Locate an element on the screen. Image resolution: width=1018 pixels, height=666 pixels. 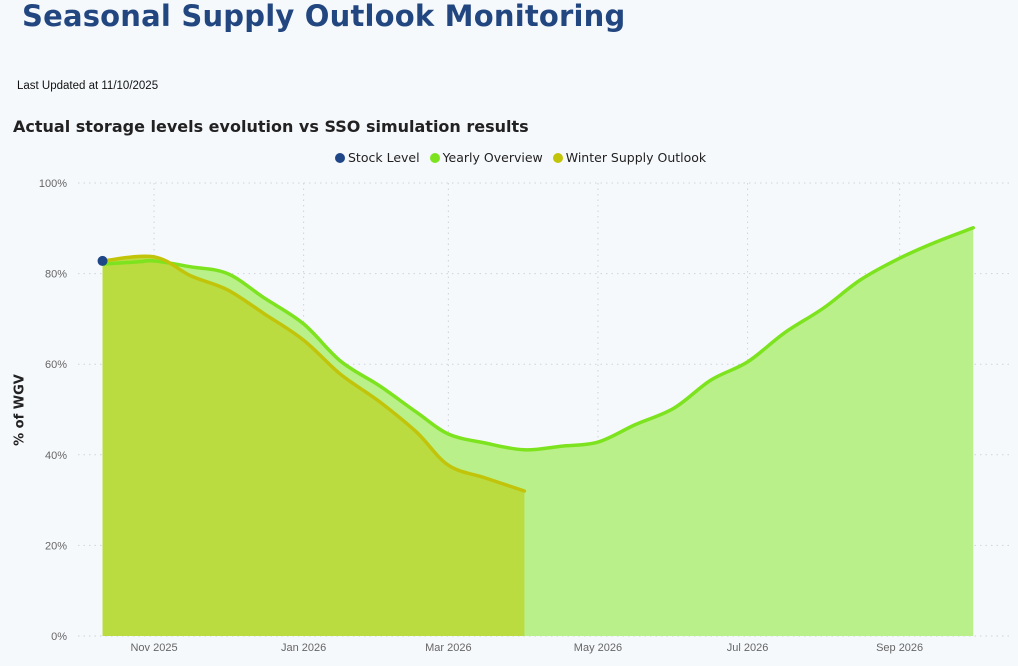
legend-marker-winter-supply-outlook is located at coordinates (557, 157).